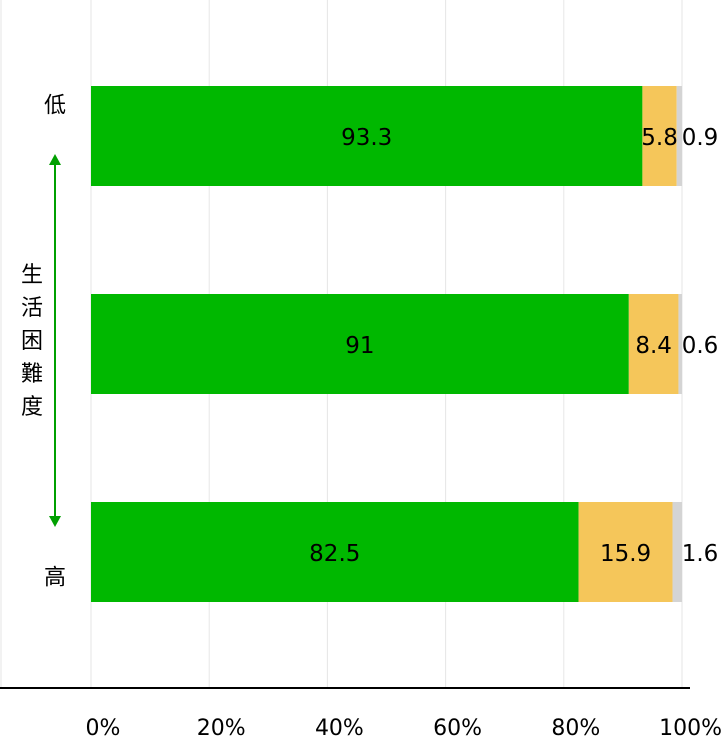 Image resolution: width=726 pixels, height=748 pixels. I want to click on value-label: 91, so click(359, 346).